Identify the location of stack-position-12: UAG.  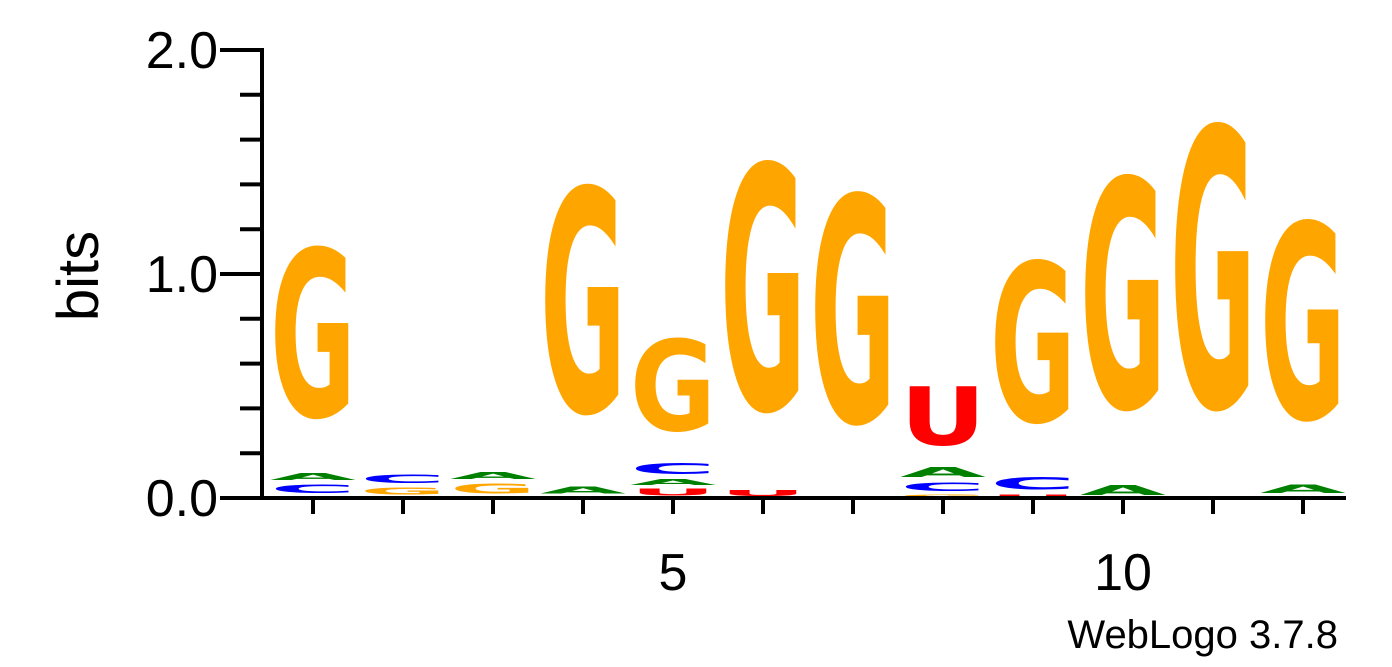
(1303, 333).